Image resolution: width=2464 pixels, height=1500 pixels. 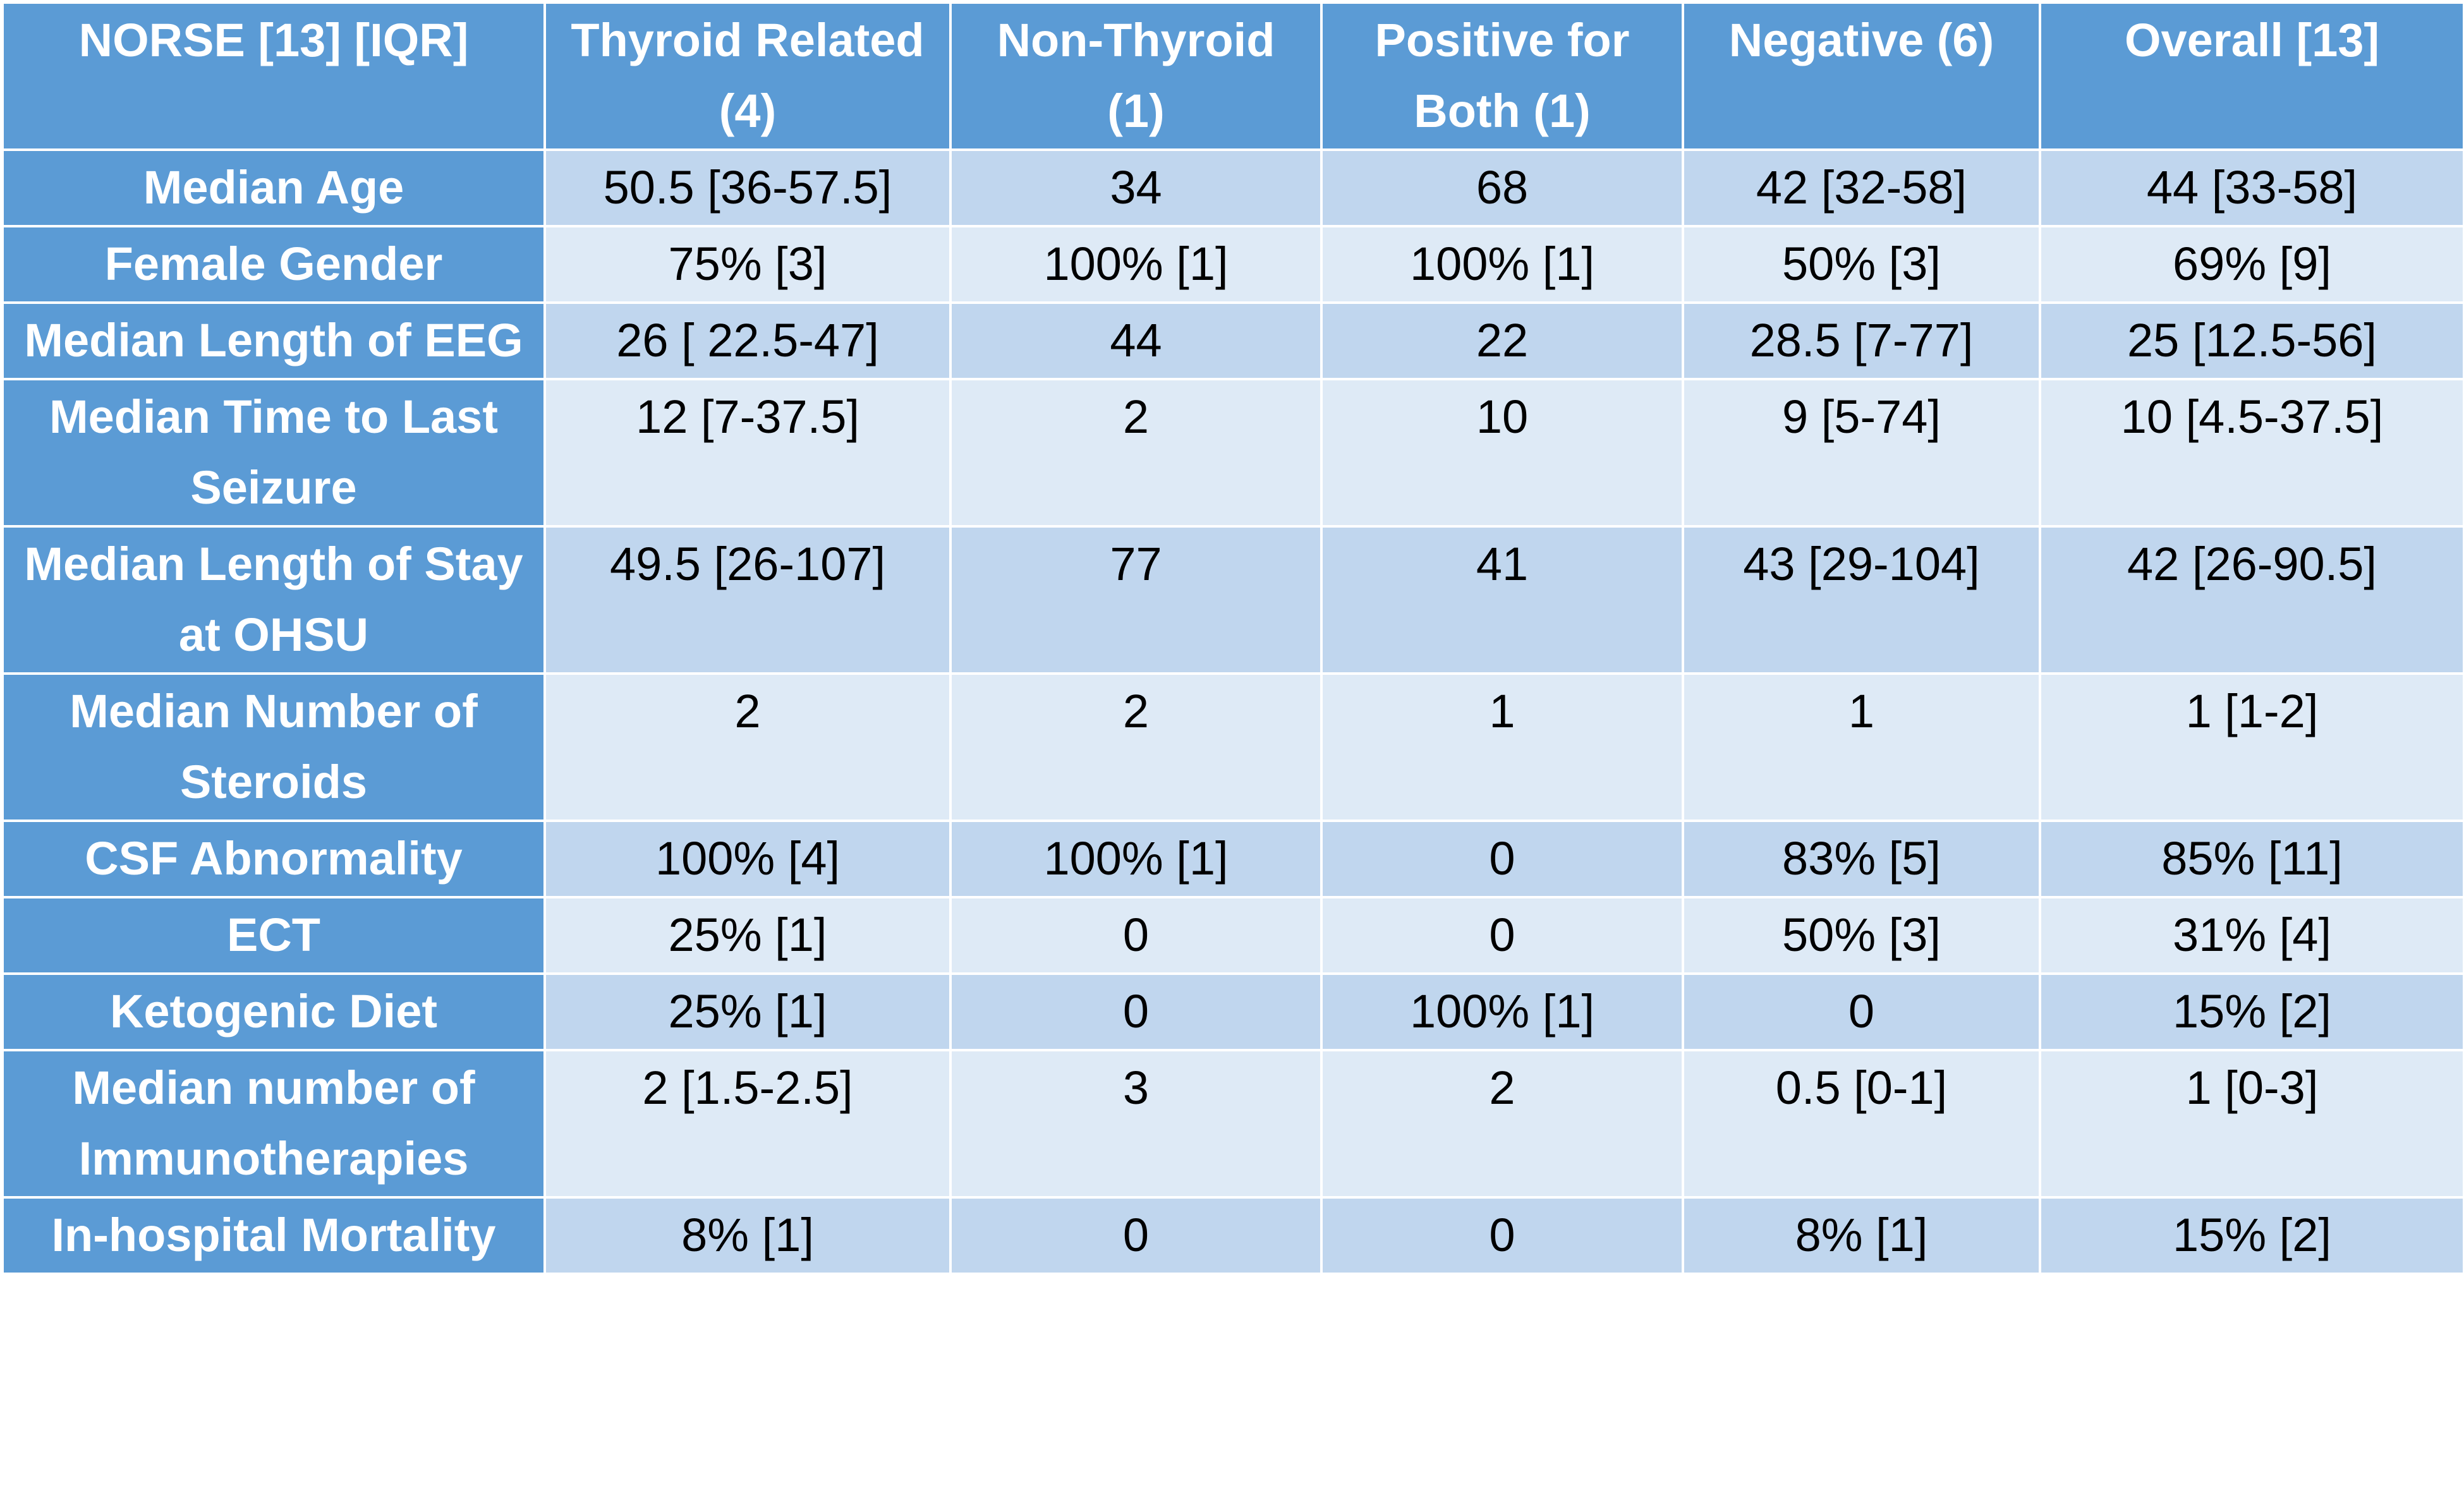 I want to click on header-cell: Negative (6), so click(x=1861, y=76).